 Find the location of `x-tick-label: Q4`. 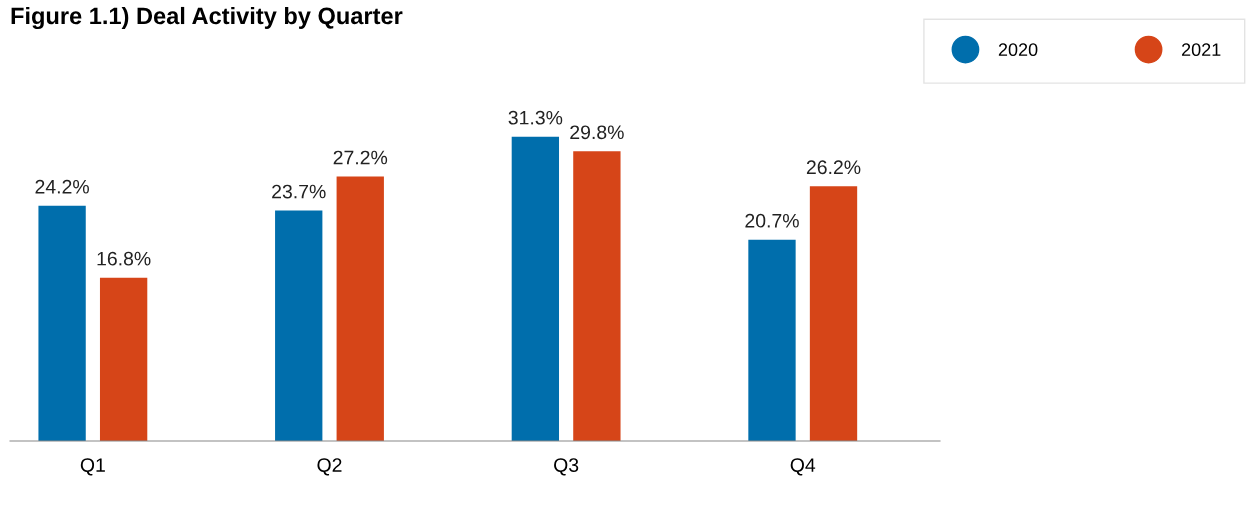

x-tick-label: Q4 is located at coordinates (803, 467).